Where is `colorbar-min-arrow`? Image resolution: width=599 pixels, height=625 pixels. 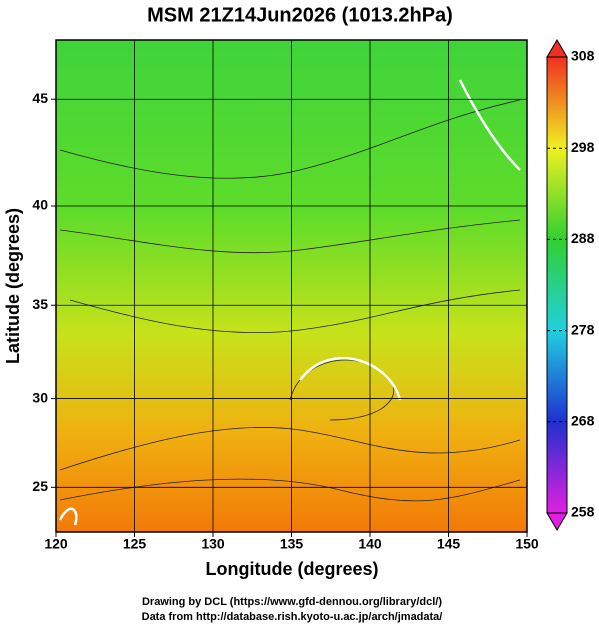 colorbar-min-arrow is located at coordinates (557, 521).